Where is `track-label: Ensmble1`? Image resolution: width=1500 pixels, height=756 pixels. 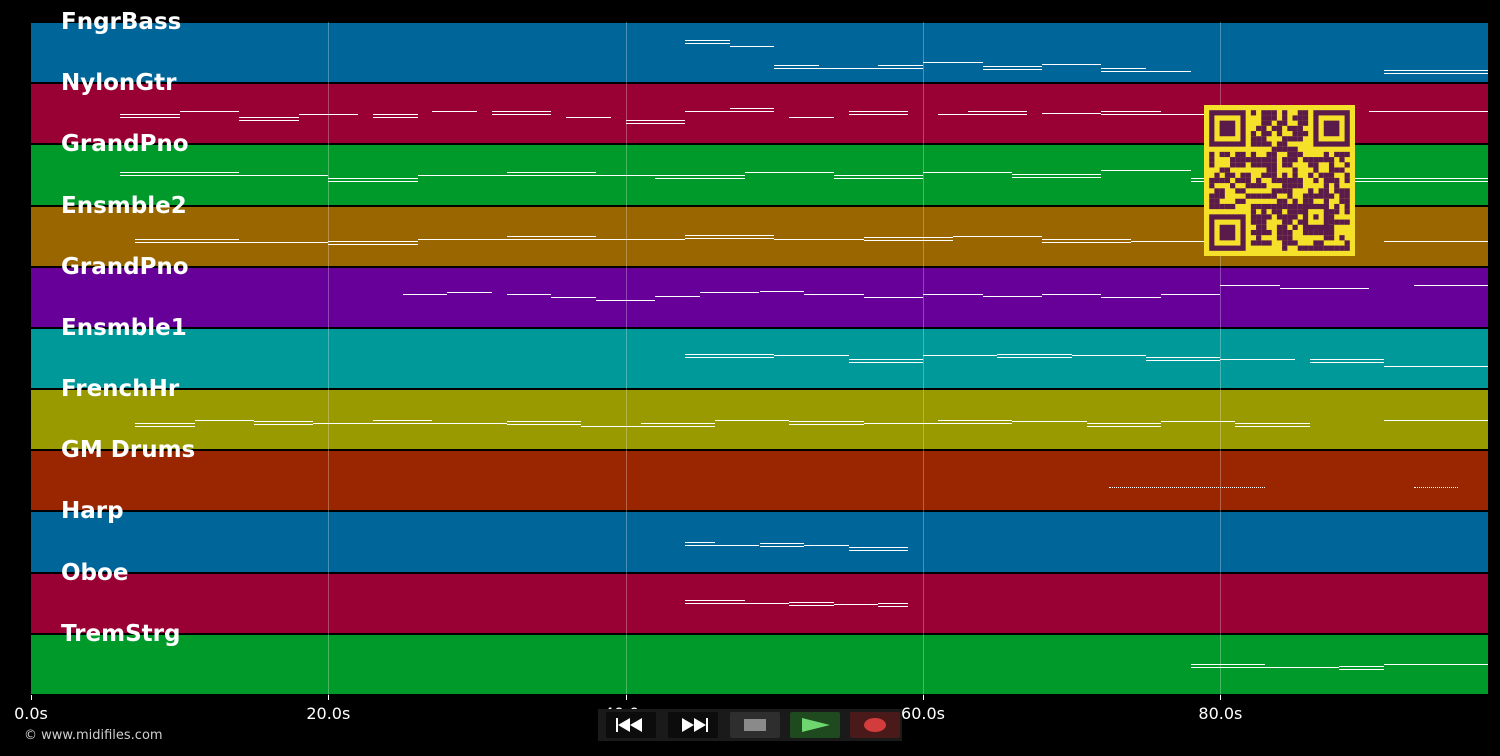 track-label: Ensmble1 is located at coordinates (124, 327).